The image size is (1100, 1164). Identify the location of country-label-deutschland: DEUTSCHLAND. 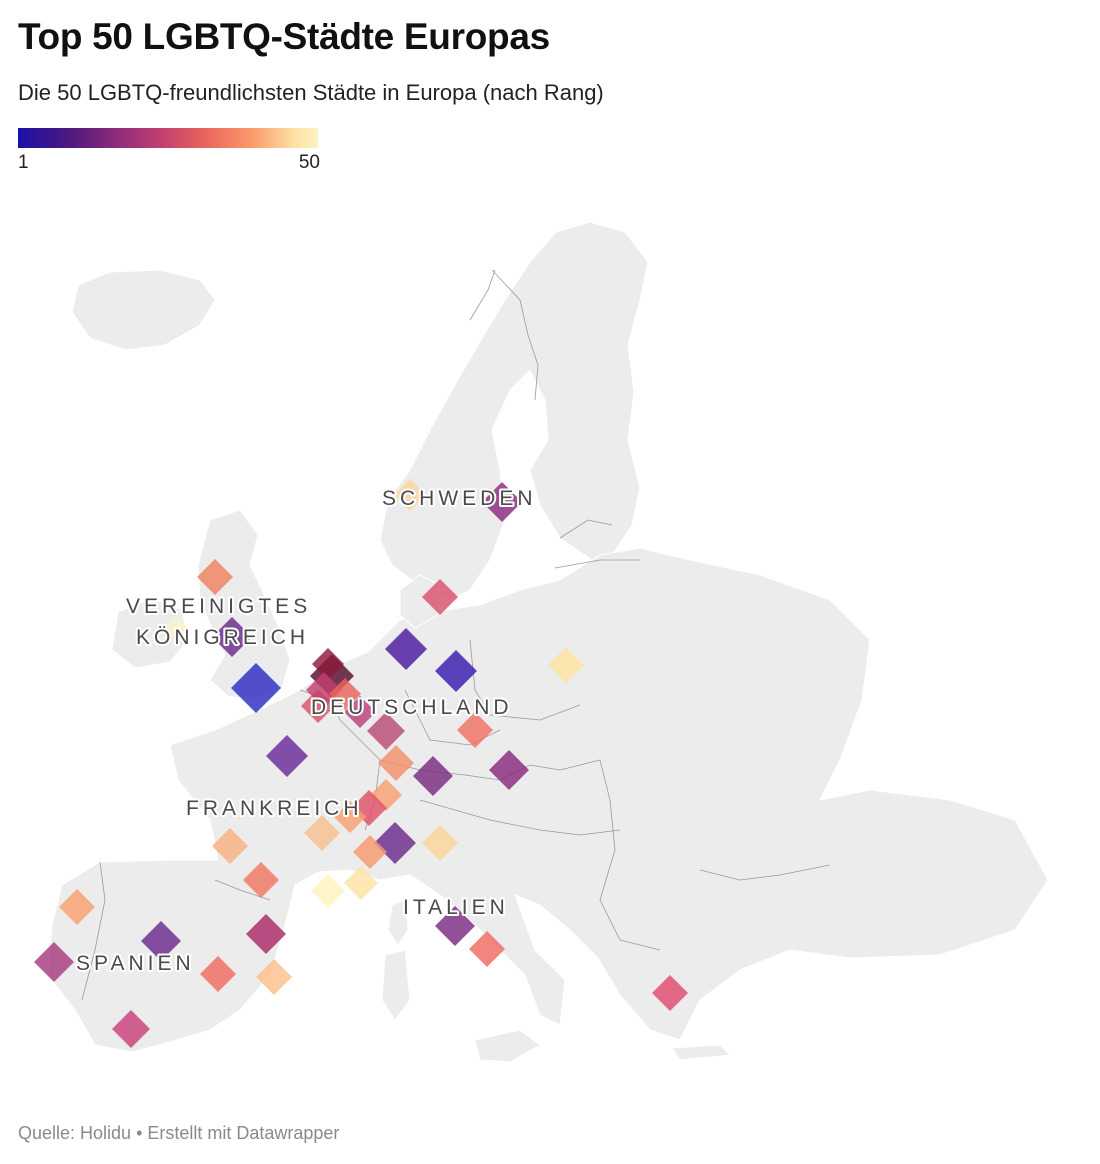
(412, 707).